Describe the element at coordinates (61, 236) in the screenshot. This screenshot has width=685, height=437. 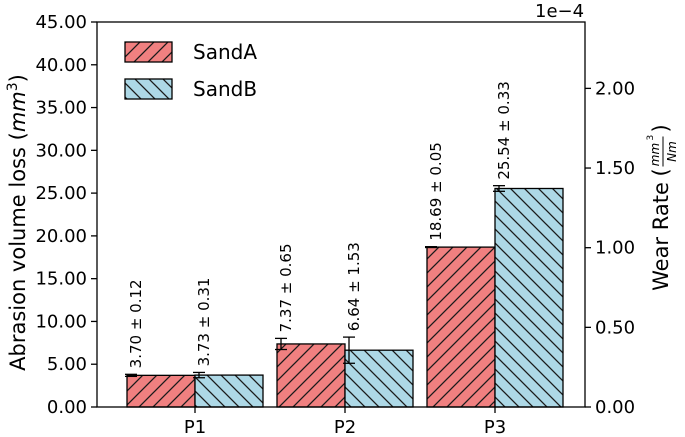
I see `left-tick-label: 20.00` at that location.